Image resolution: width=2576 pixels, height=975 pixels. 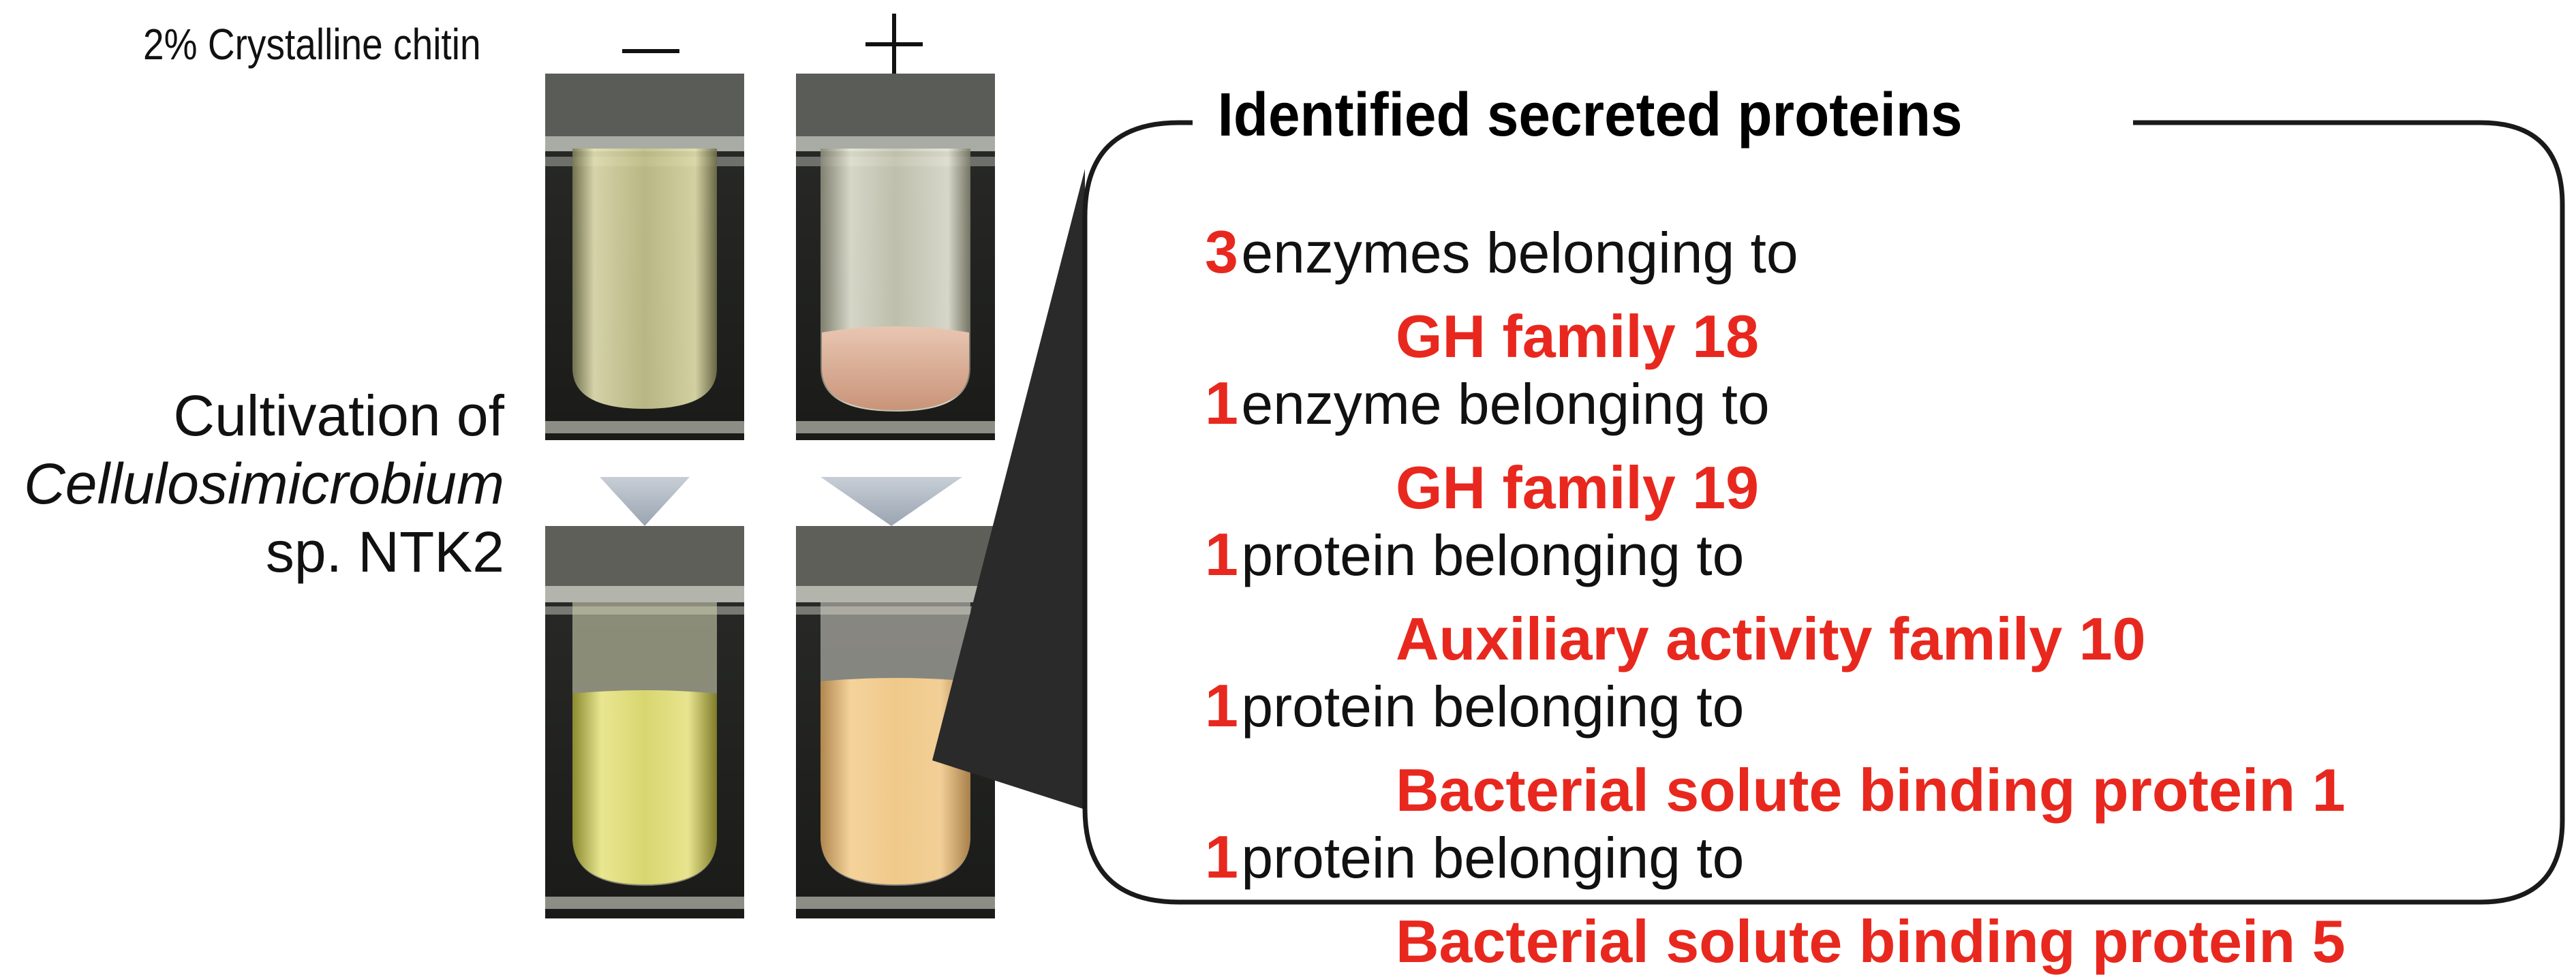 I want to click on item-text: enzyme belonging to, so click(x=1506, y=404).